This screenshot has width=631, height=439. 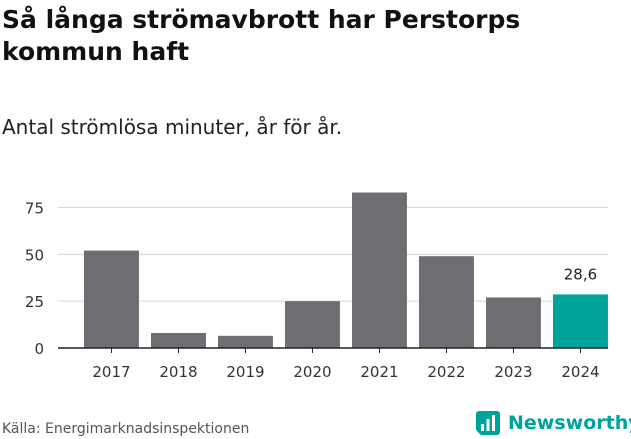 What do you see at coordinates (312, 372) in the screenshot?
I see `x-tick-label: 2020` at bounding box center [312, 372].